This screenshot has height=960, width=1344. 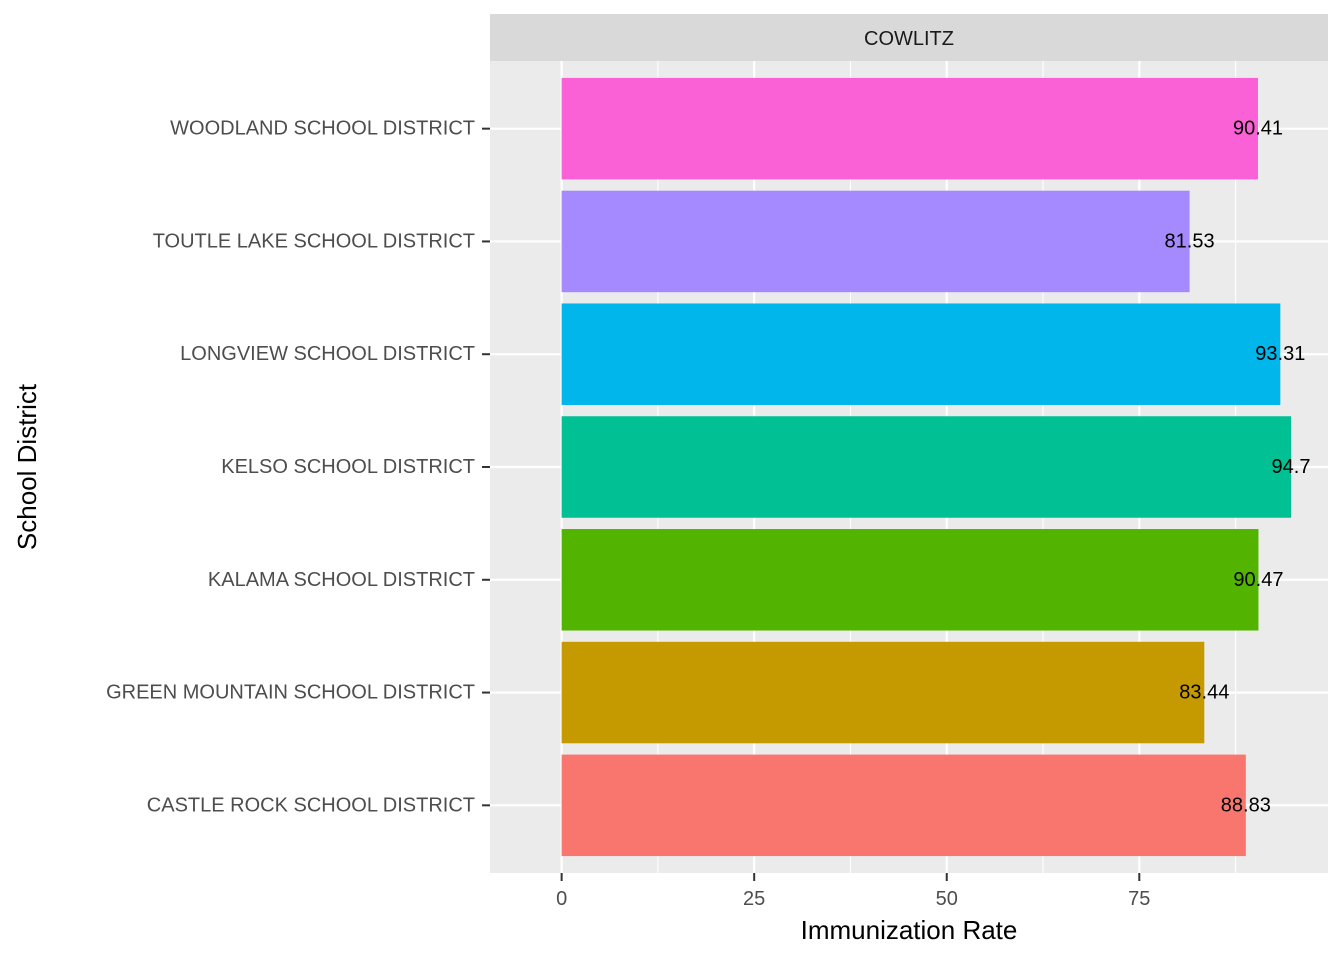 What do you see at coordinates (853, 891) in the screenshot?
I see `x-axis: 0 25 50 75` at bounding box center [853, 891].